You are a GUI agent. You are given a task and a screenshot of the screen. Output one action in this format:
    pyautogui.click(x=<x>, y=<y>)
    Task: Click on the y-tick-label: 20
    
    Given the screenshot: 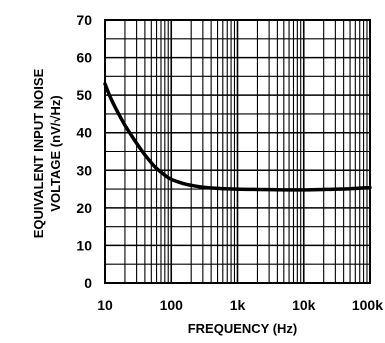 What is the action you would take?
    pyautogui.click(x=84, y=208)
    